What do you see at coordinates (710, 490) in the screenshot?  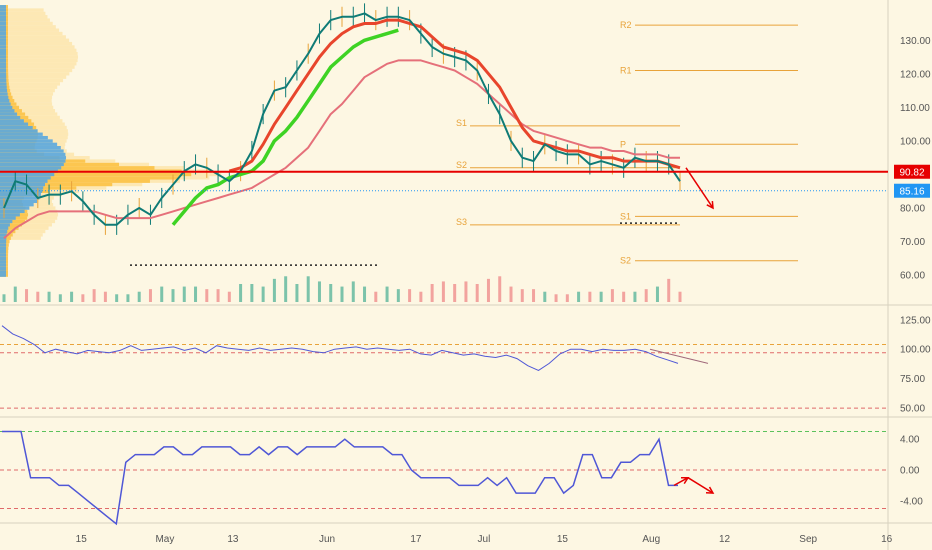 I see `osc-arrow-down-head` at bounding box center [710, 490].